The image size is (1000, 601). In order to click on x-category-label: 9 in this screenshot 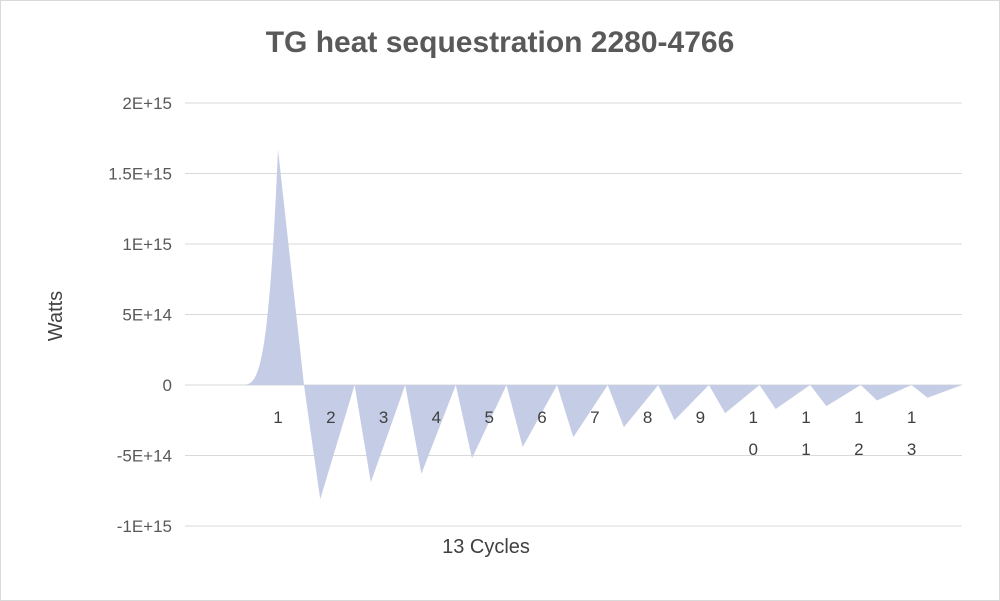, I will do `click(700, 417)`.